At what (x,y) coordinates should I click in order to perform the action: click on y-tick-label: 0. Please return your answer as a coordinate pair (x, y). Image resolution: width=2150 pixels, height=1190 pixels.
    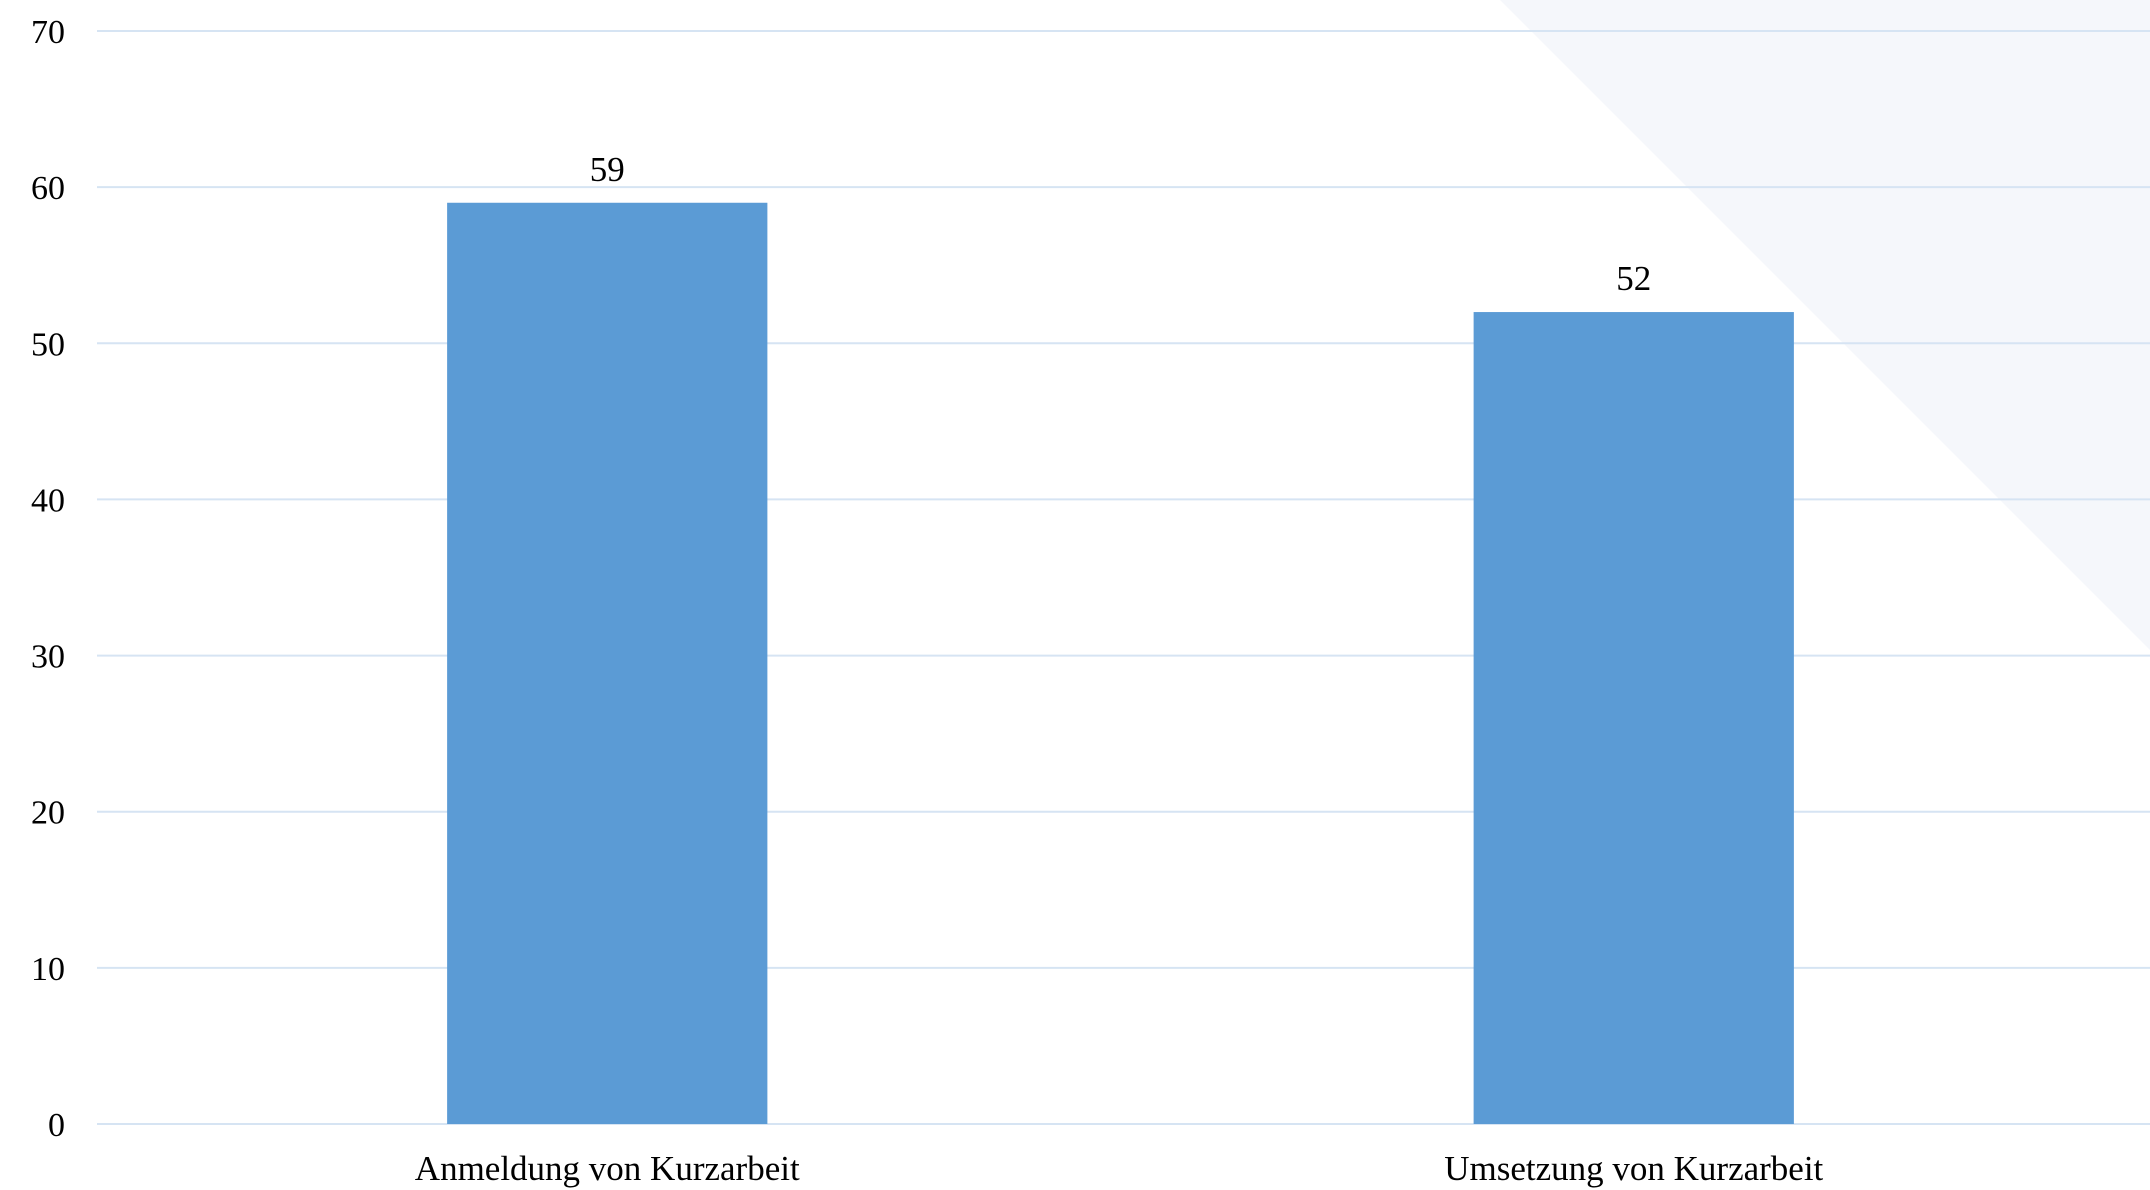
    Looking at the image, I should click on (56, 1125).